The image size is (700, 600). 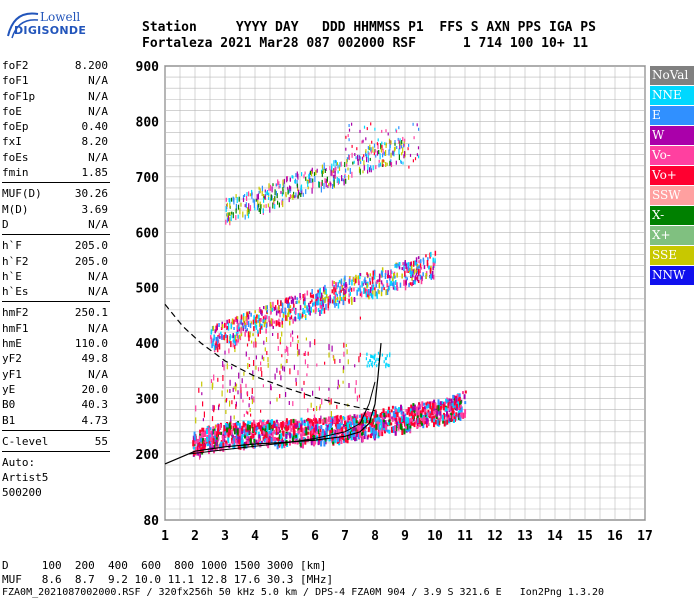 I want to click on lowell-digisonde-logo: Lowell DIGISONDE, so click(x=45, y=24).